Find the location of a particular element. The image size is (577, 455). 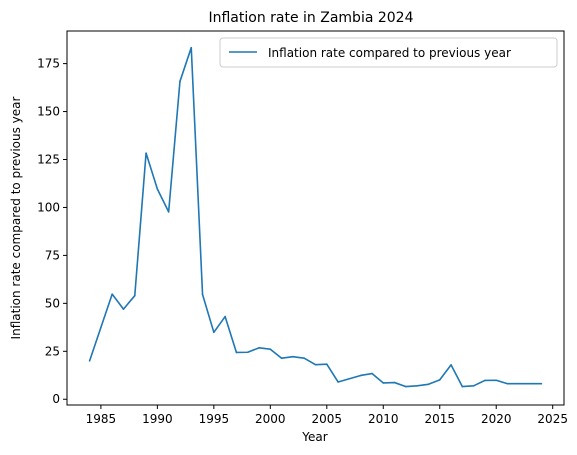

x-tick-label: 2005 is located at coordinates (327, 419).